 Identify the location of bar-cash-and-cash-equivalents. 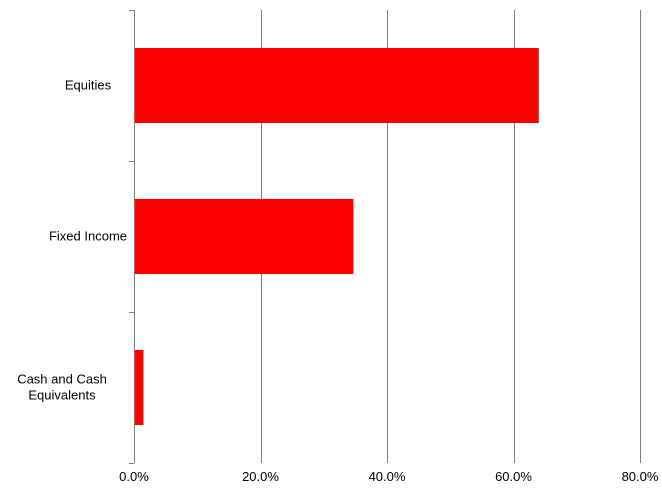
(139, 387).